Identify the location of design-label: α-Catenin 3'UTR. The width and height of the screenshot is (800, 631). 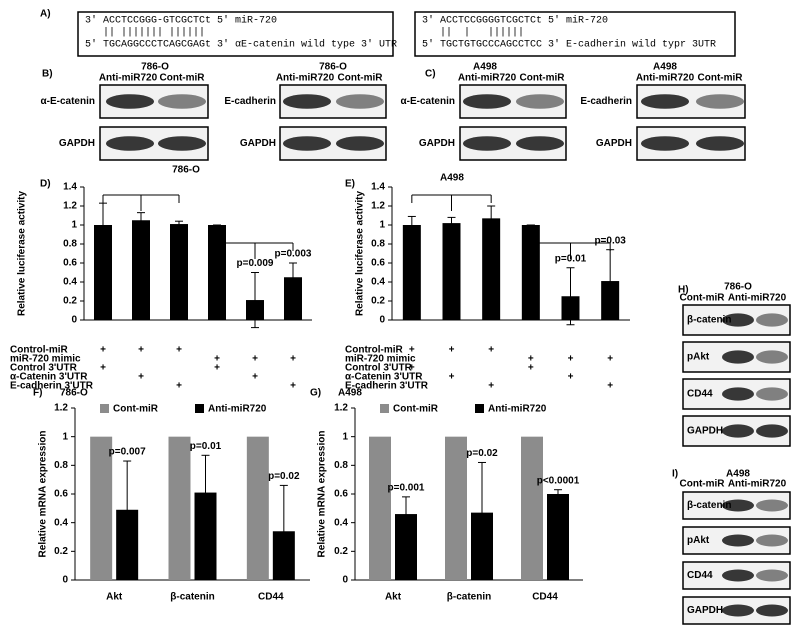
(49, 377).